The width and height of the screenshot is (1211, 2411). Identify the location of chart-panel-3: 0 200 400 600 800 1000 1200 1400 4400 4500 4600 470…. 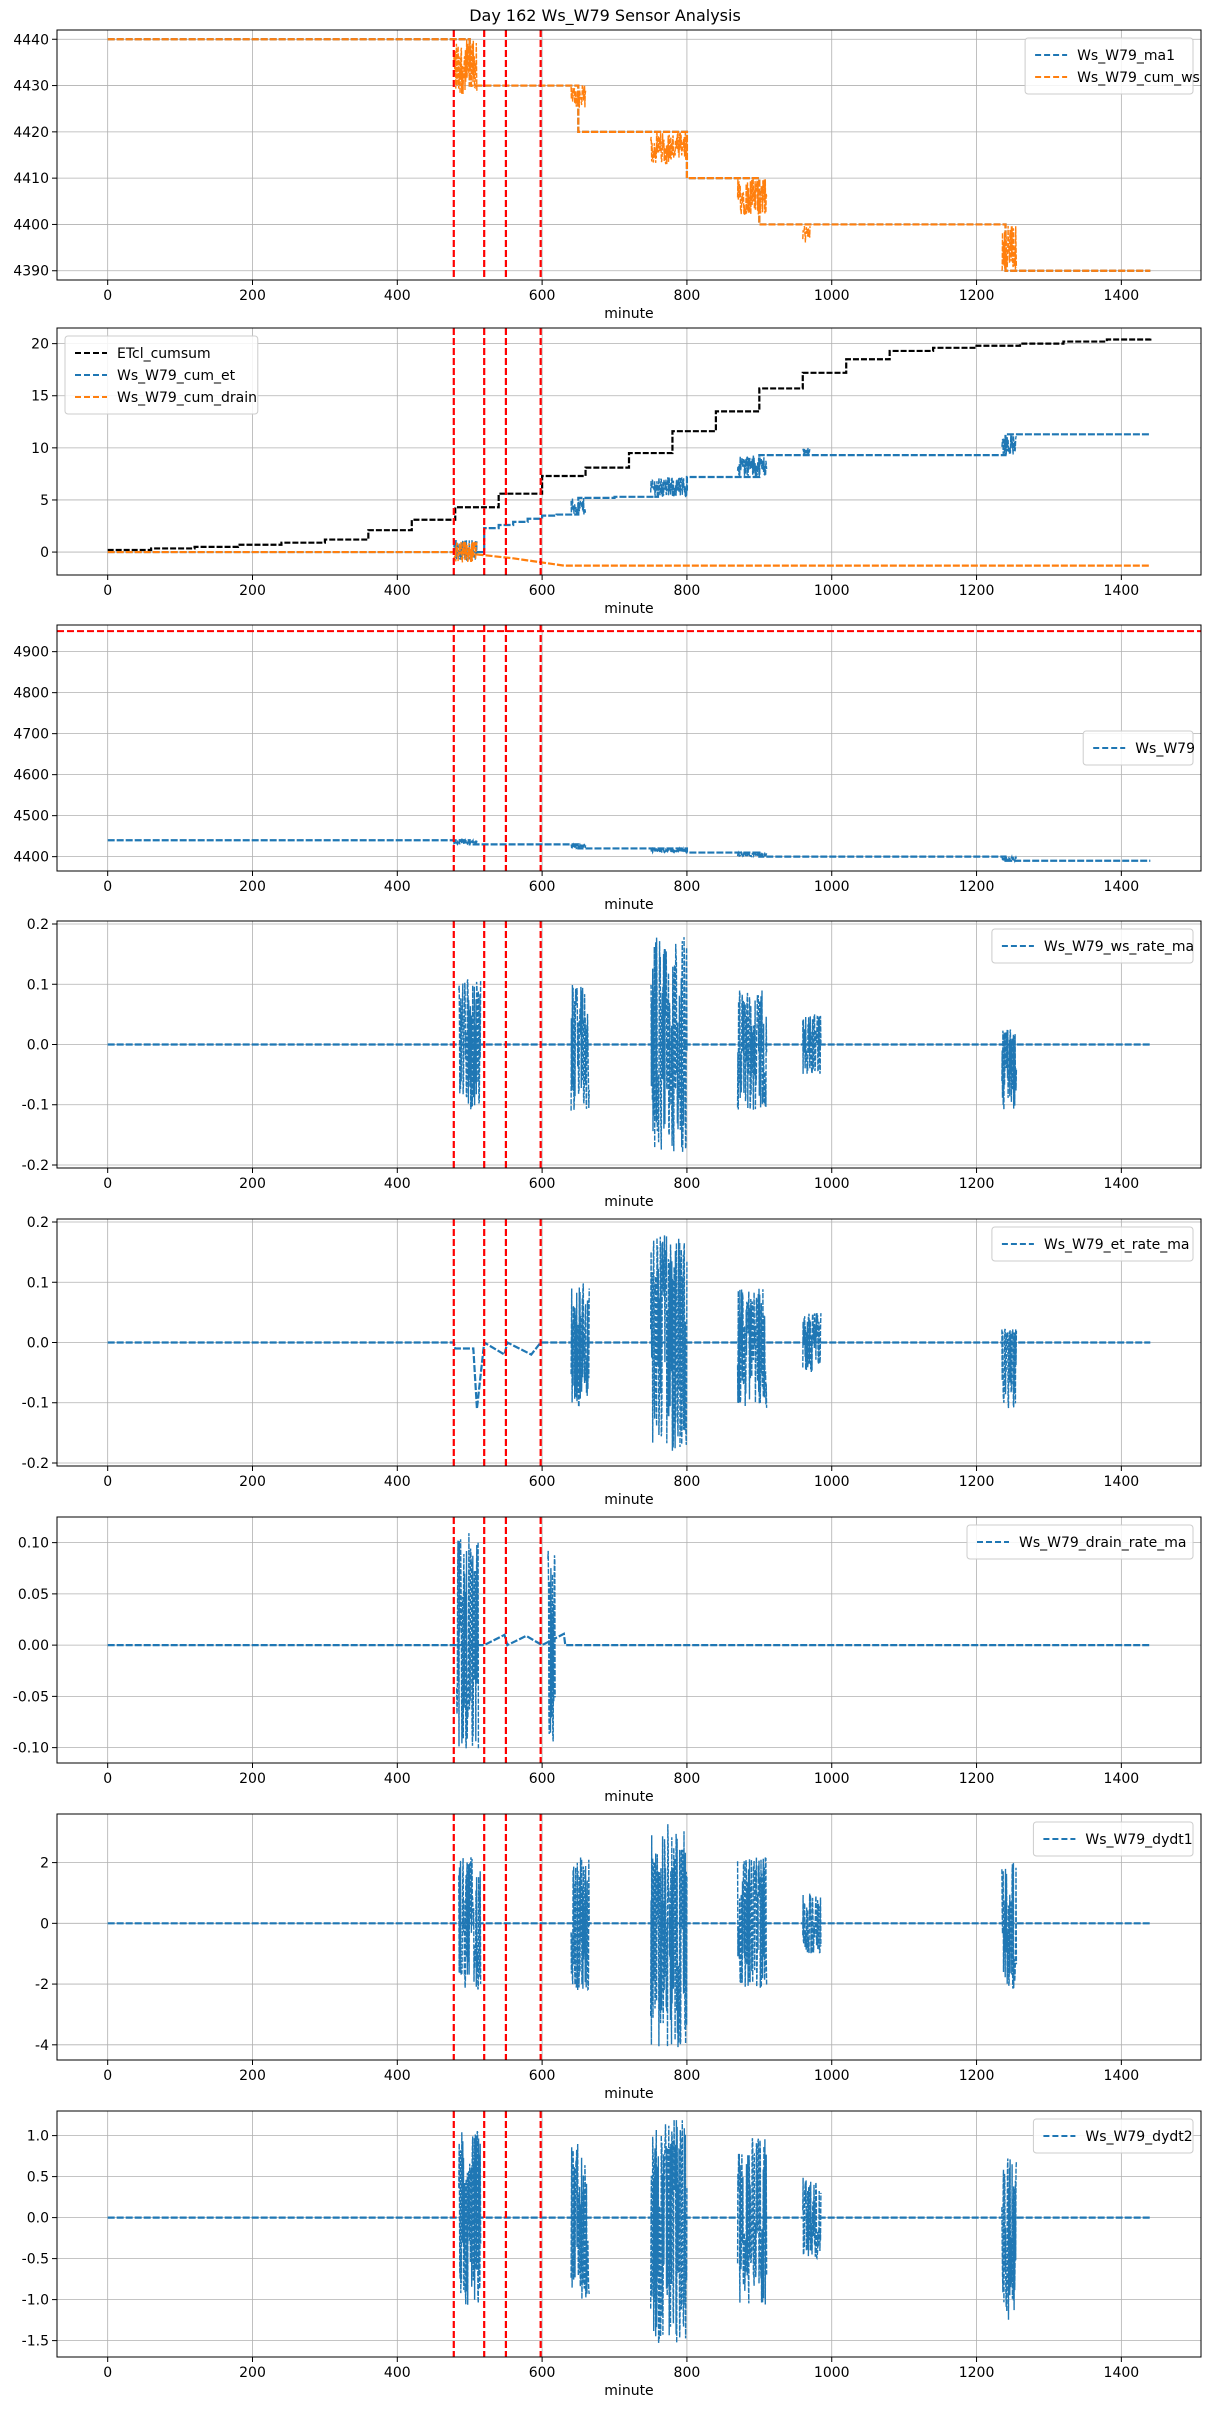
(607, 768).